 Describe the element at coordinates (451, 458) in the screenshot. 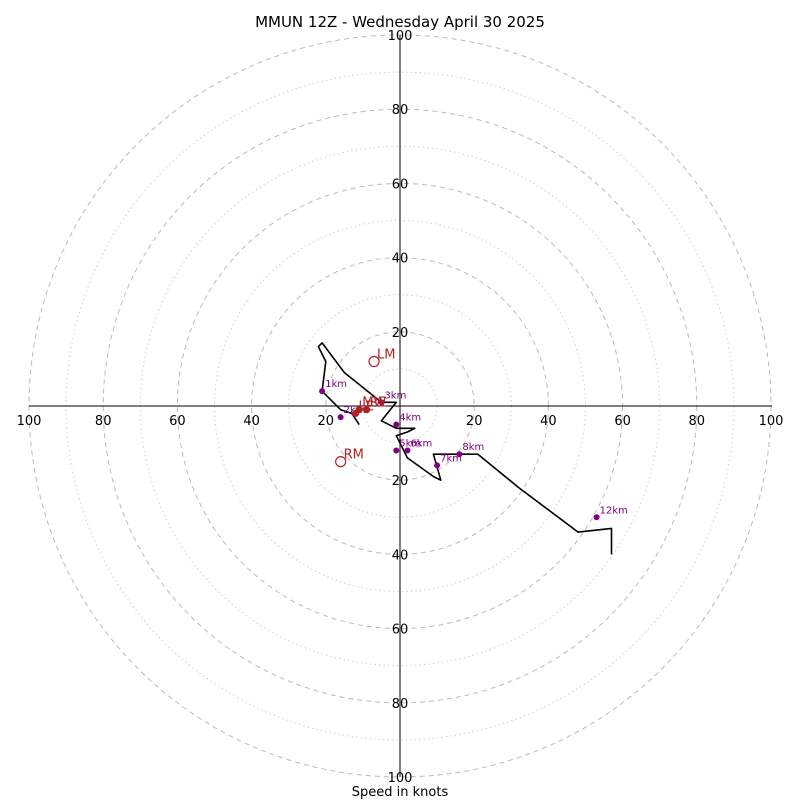

I see `height-marker-label: 7km` at that location.